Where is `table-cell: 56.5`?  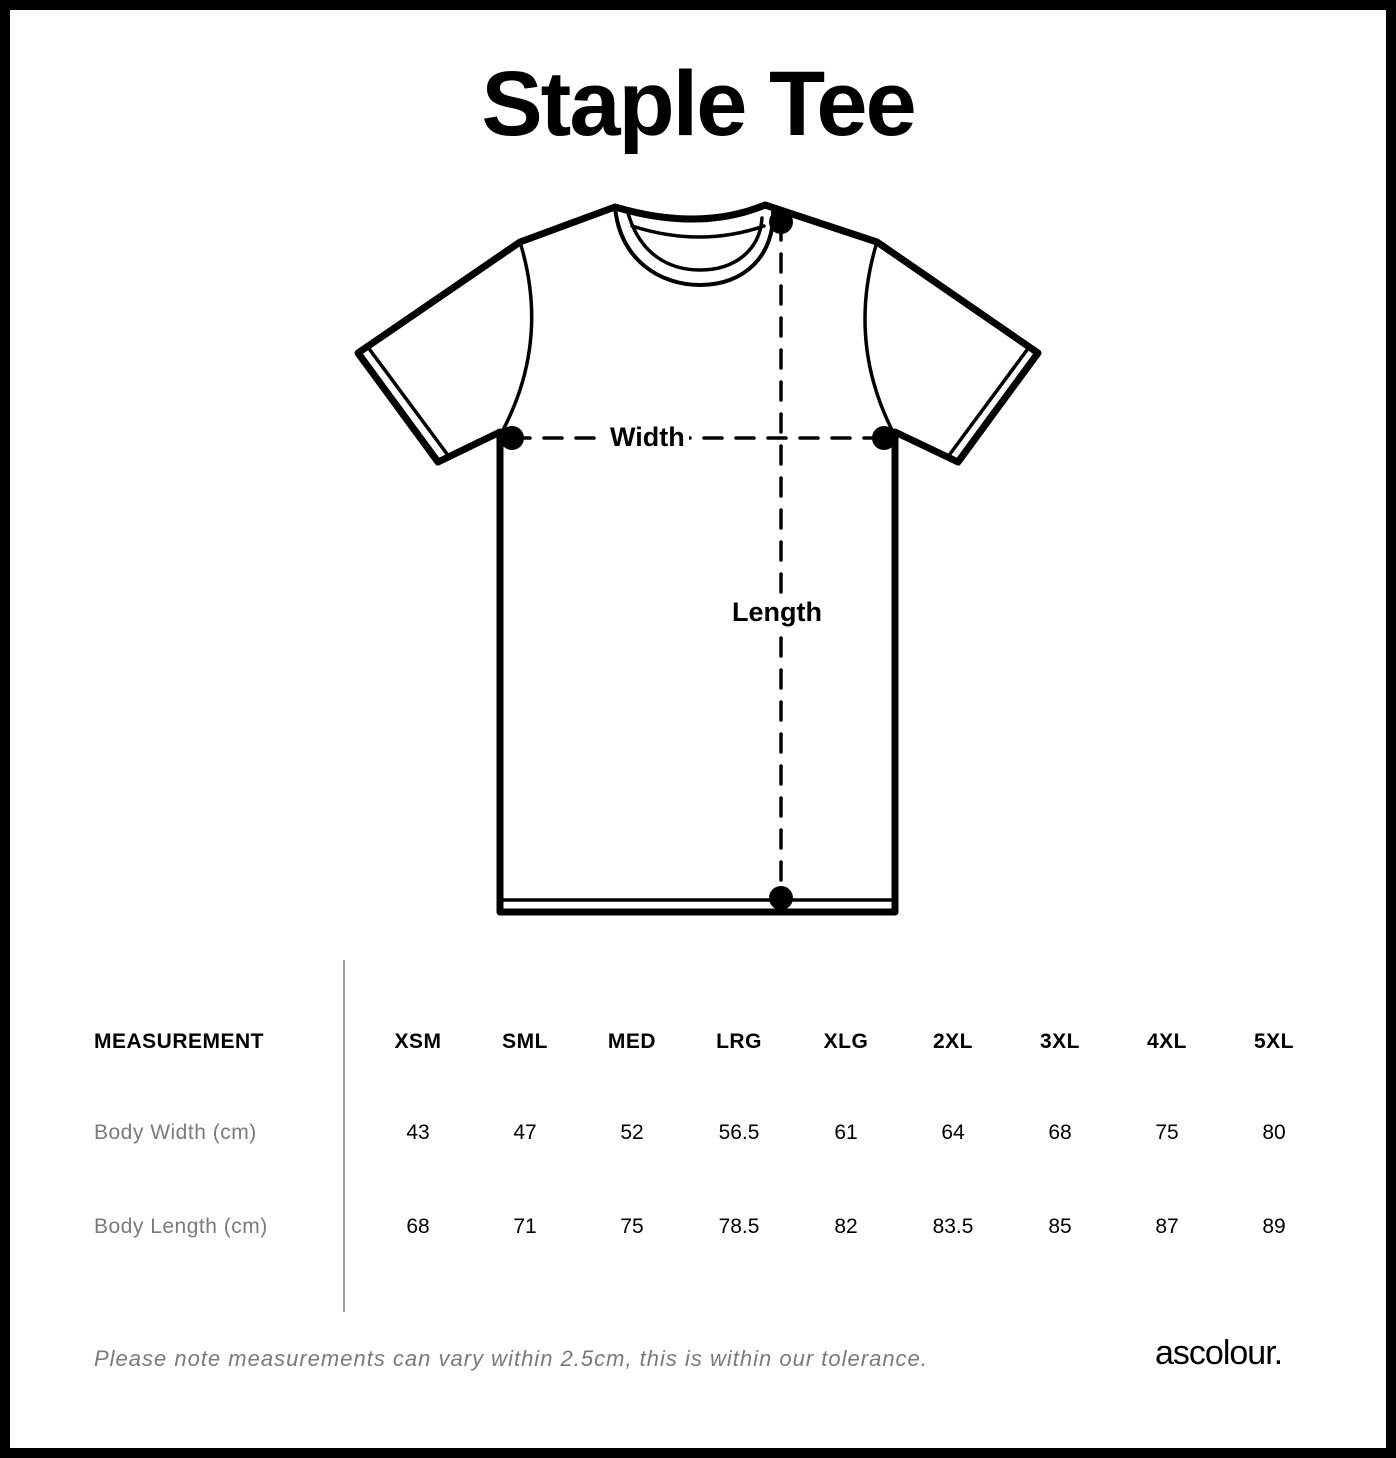 table-cell: 56.5 is located at coordinates (739, 1132).